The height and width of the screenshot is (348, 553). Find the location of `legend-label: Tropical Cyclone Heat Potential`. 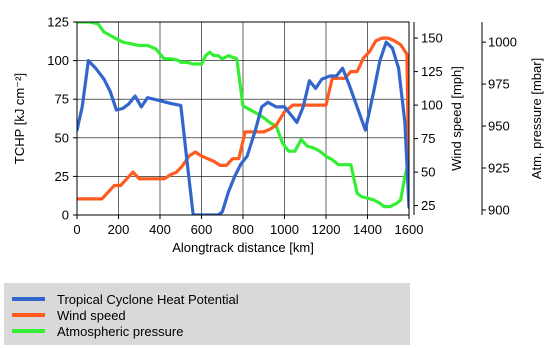

legend-label: Tropical Cyclone Heat Potential is located at coordinates (148, 299).